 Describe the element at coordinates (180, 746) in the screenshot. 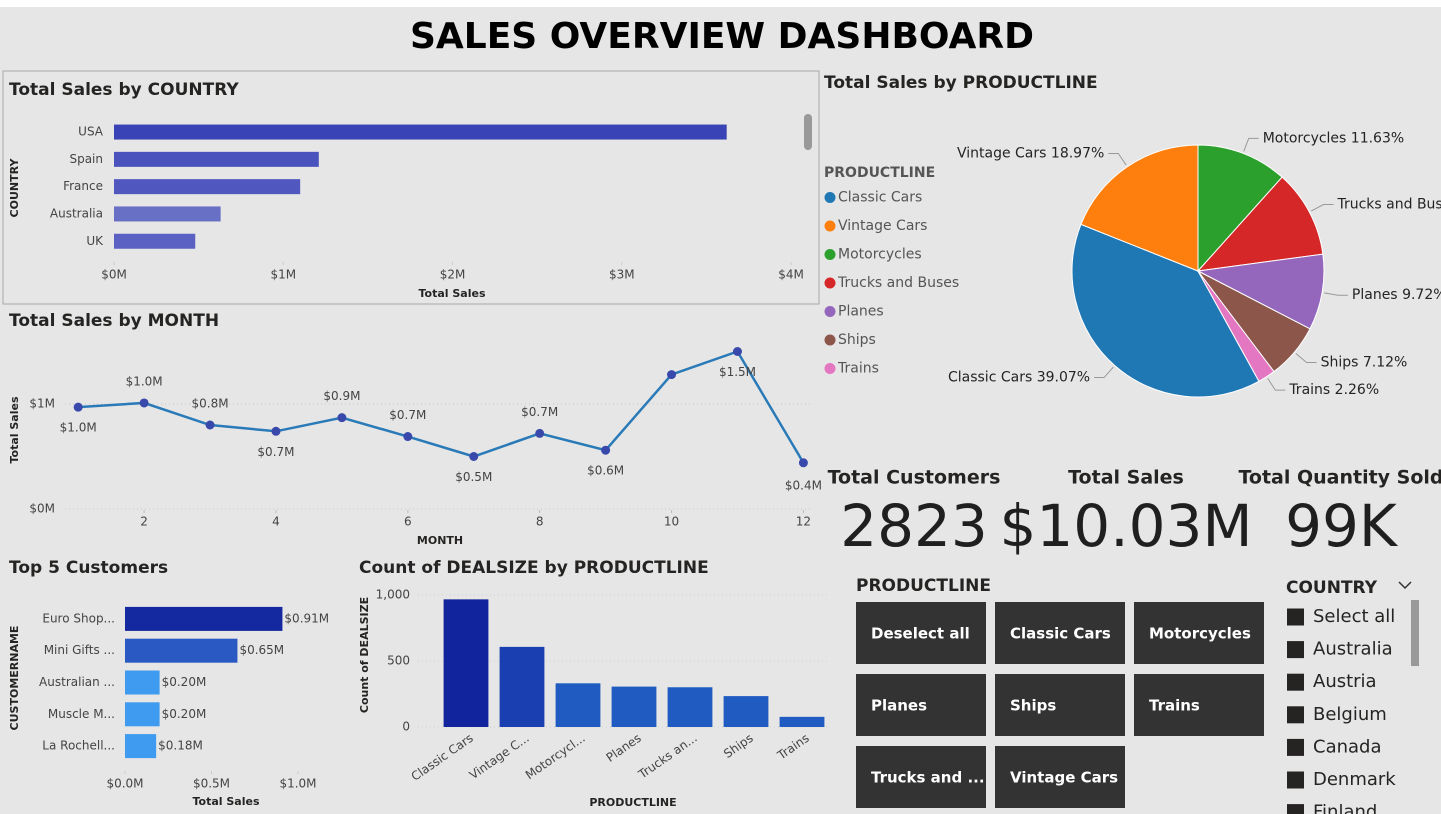

I see `data-label: $0.18M` at that location.